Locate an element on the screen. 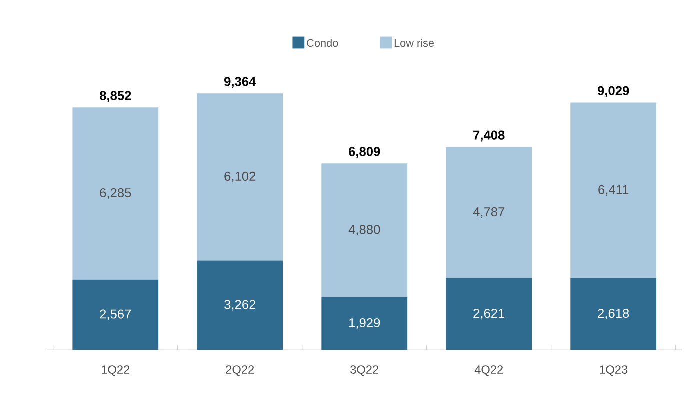 This screenshot has height=402, width=691. x-tick-label: 2Q22 is located at coordinates (240, 371).